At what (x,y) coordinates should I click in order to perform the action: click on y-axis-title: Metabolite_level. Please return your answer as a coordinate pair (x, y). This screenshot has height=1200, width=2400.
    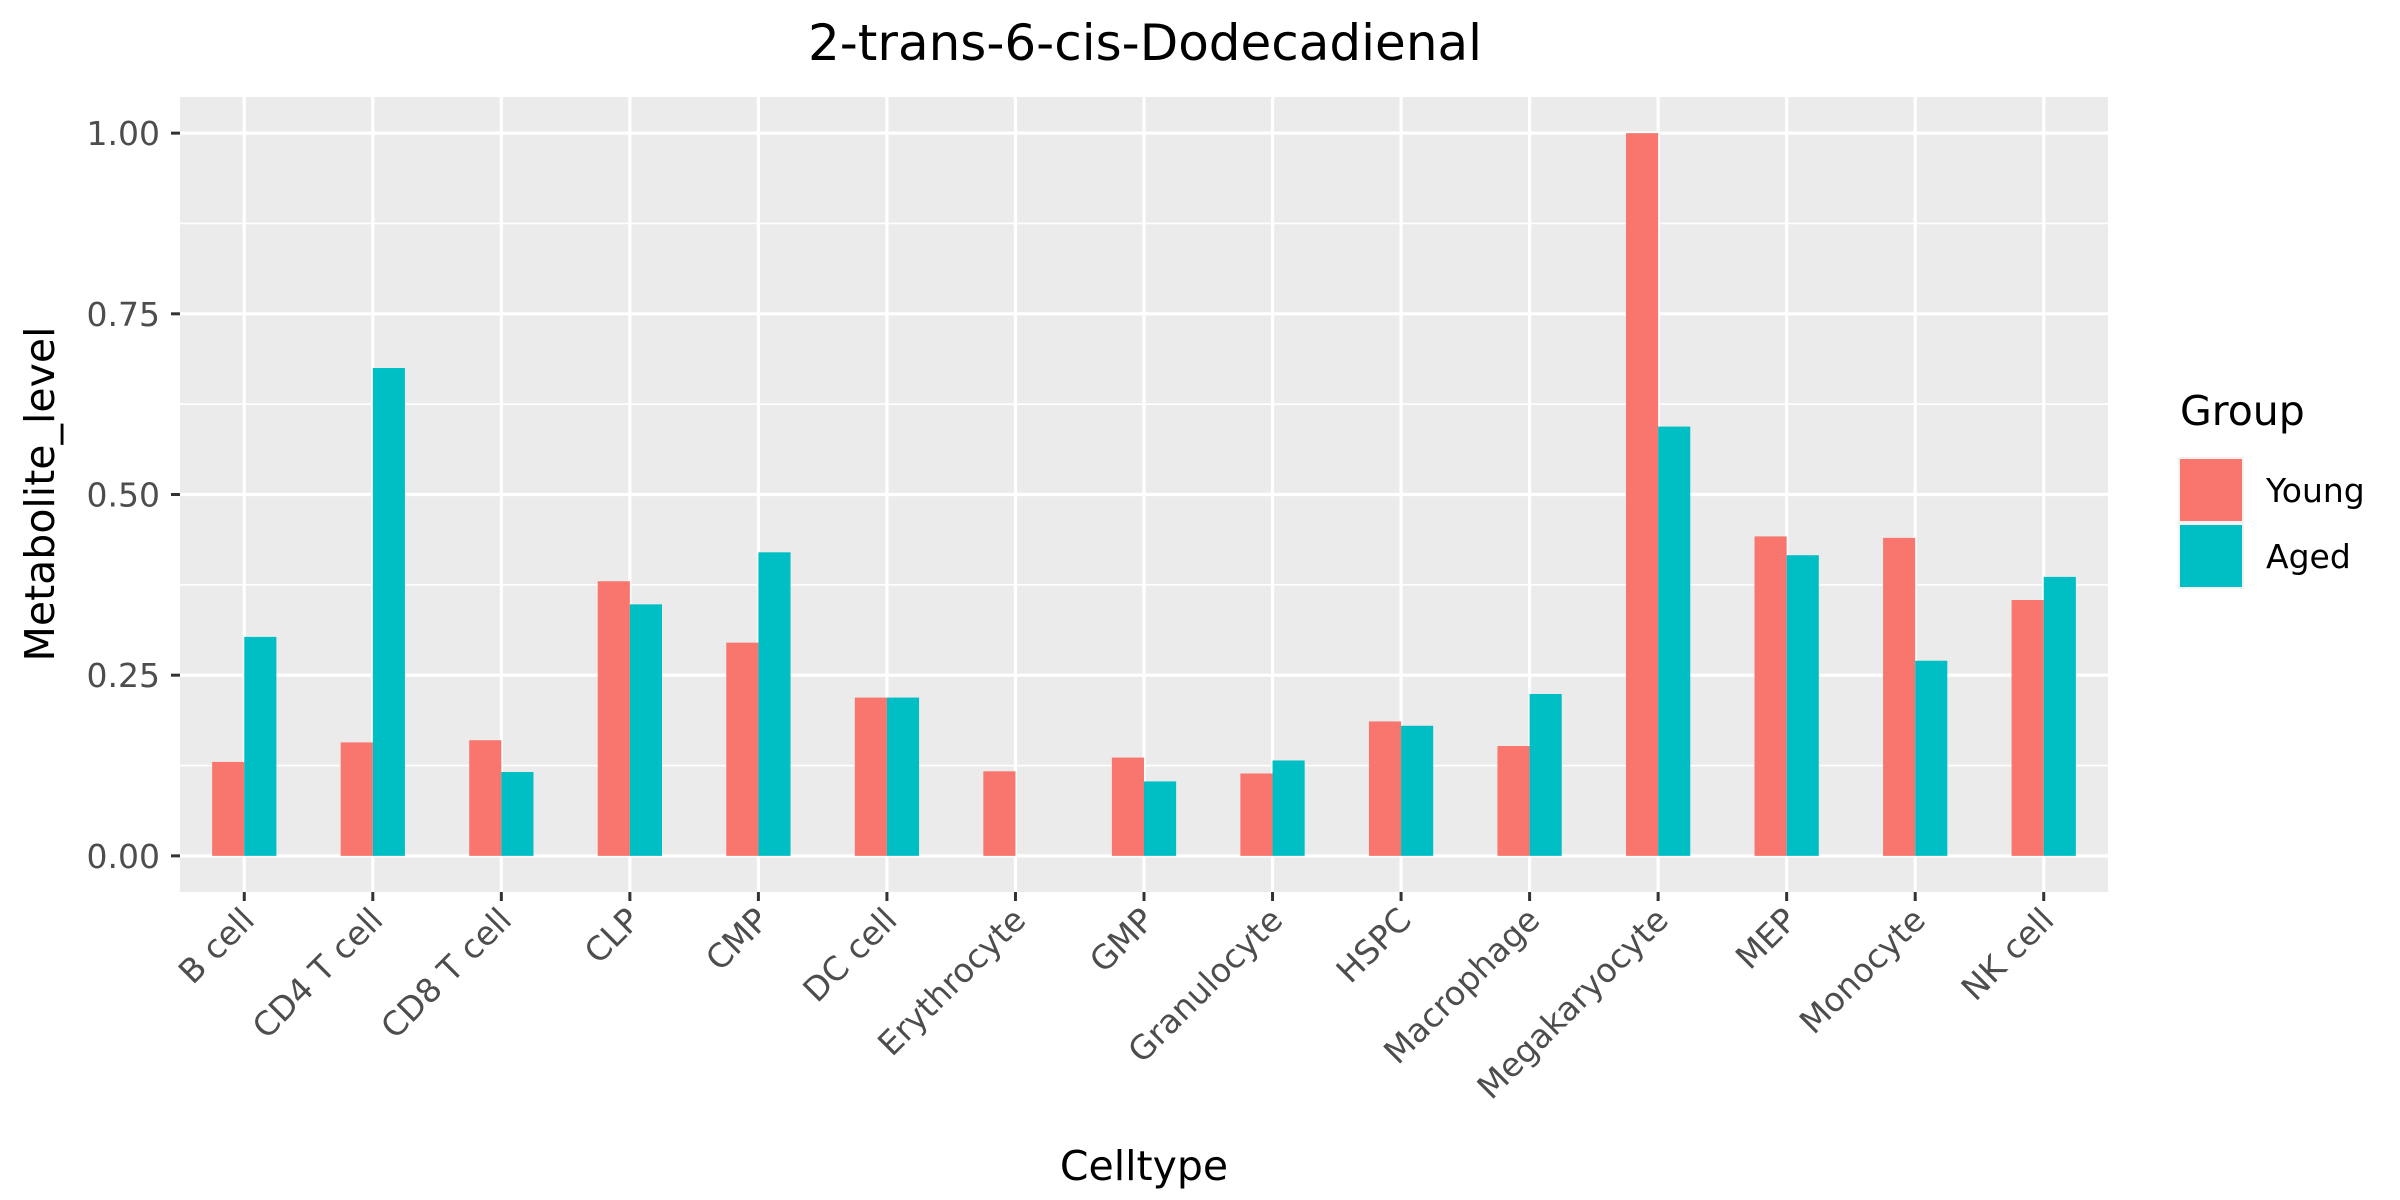
    Looking at the image, I should click on (40, 494).